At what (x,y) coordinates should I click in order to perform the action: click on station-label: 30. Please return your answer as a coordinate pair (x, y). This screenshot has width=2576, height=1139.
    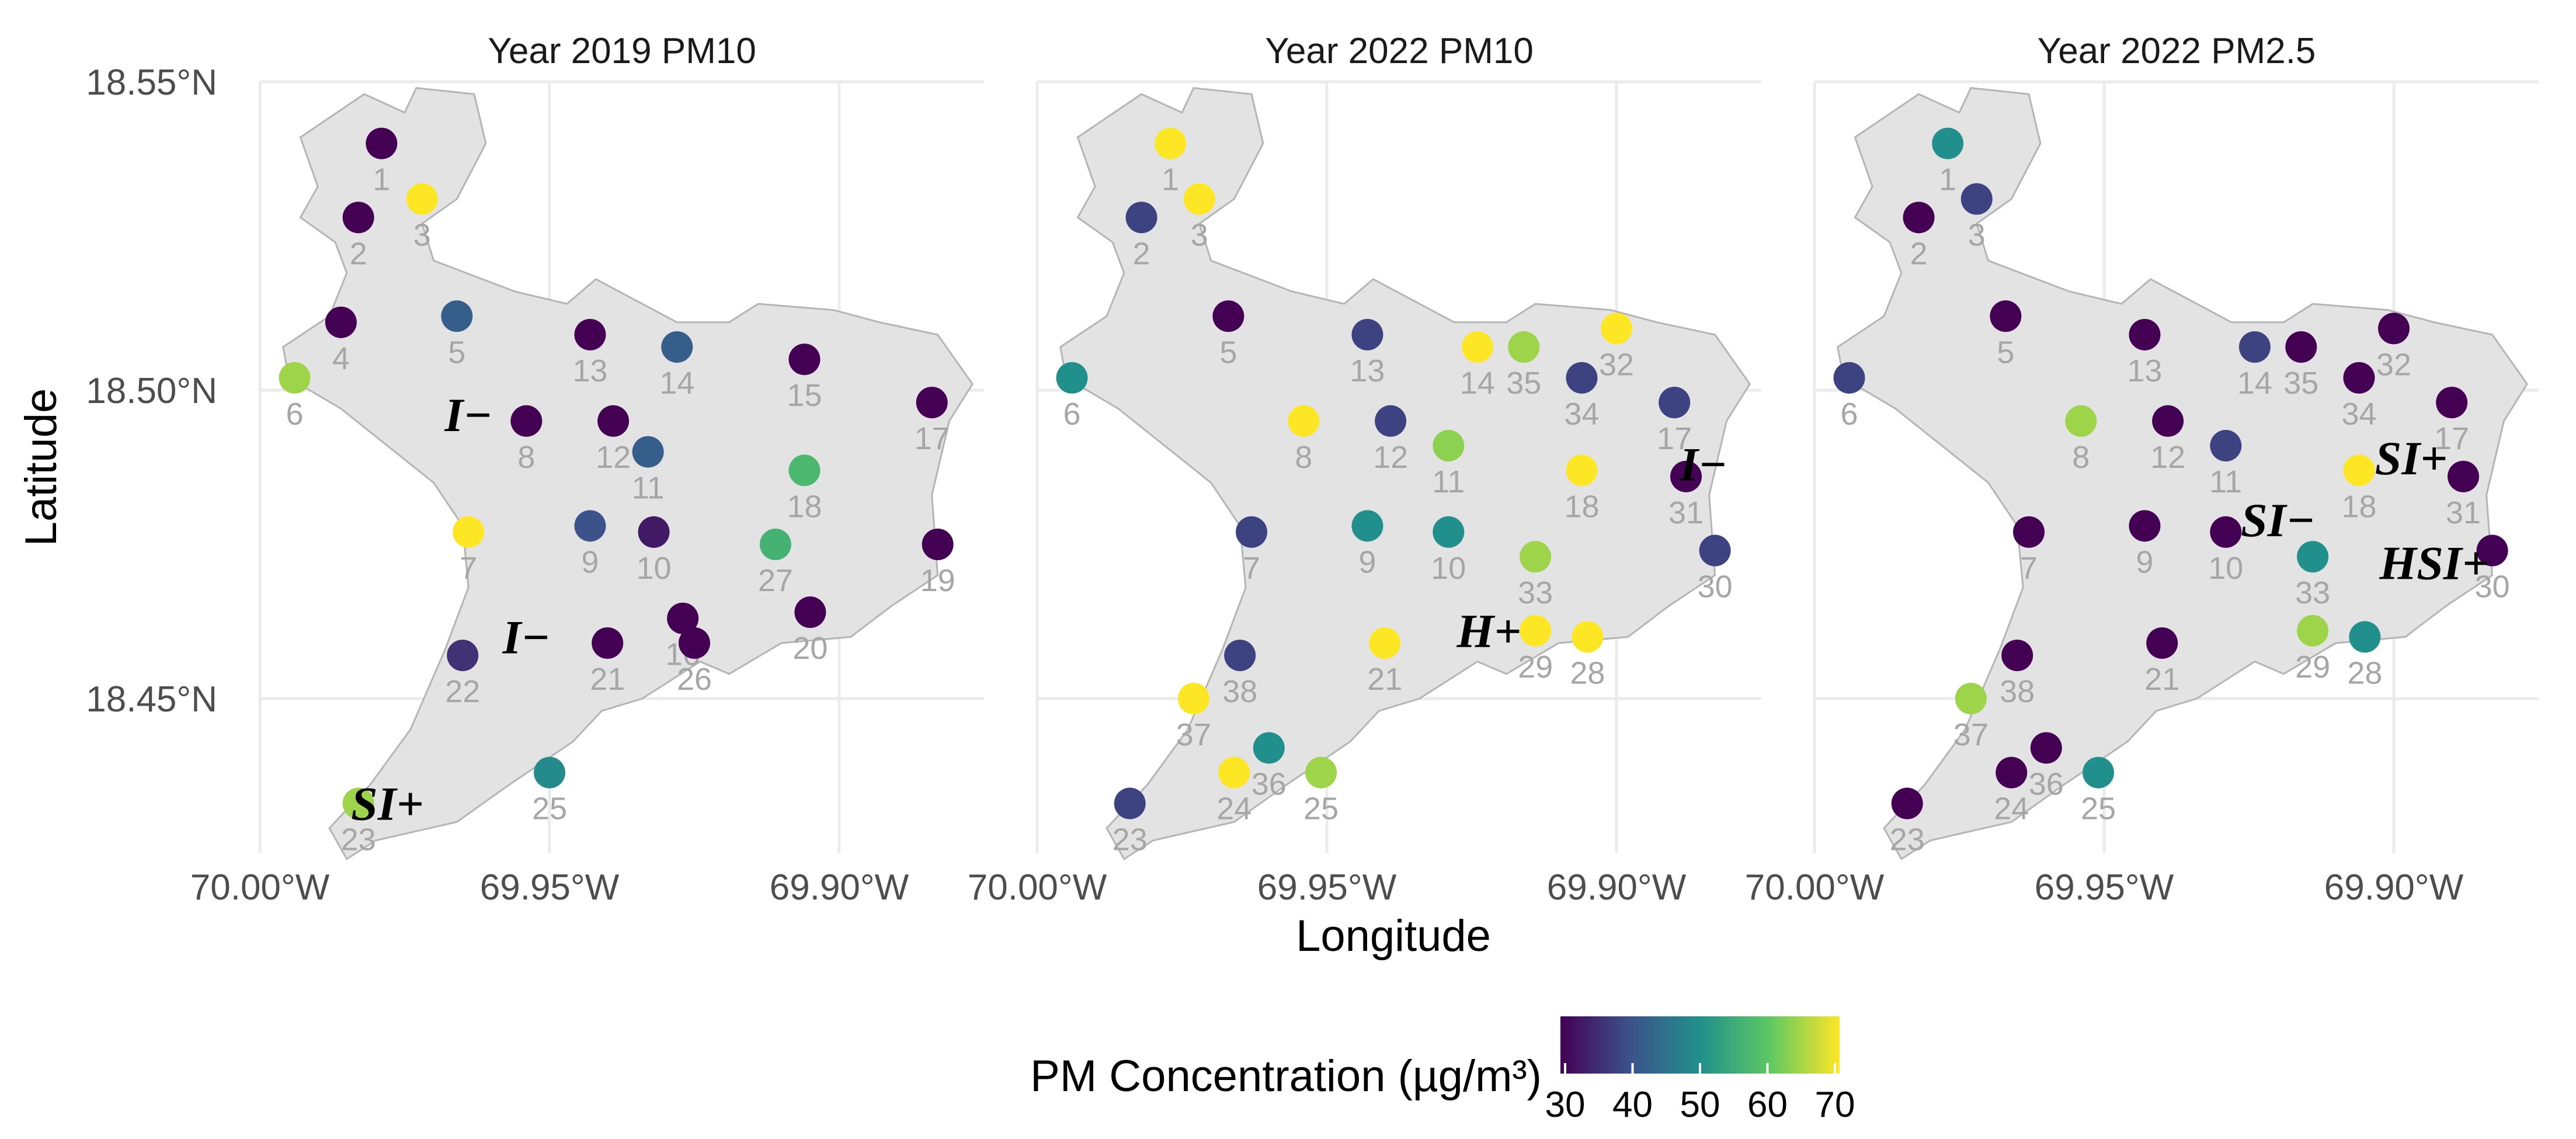
    Looking at the image, I should click on (2493, 587).